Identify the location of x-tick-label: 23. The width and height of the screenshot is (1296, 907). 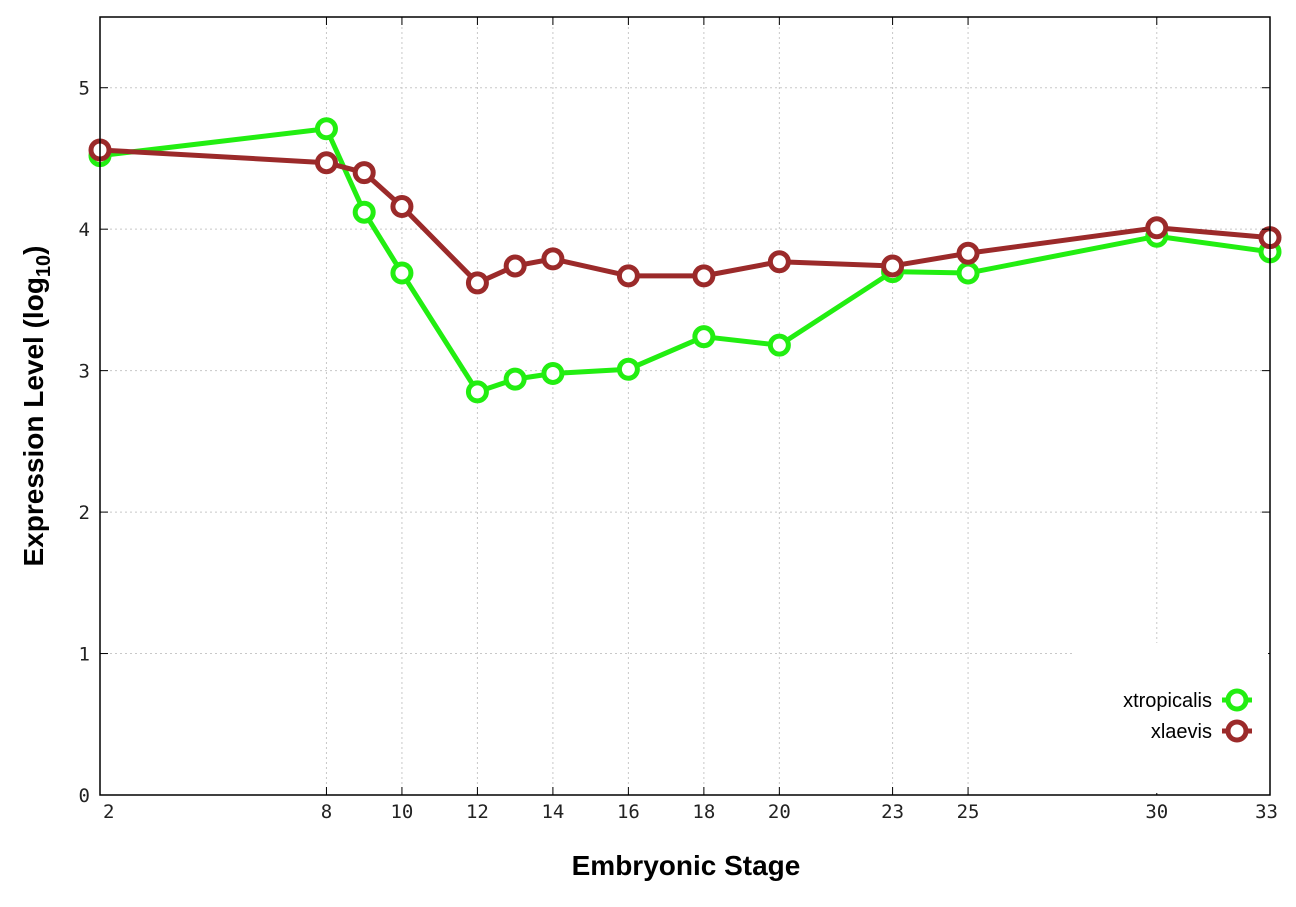
(892, 812).